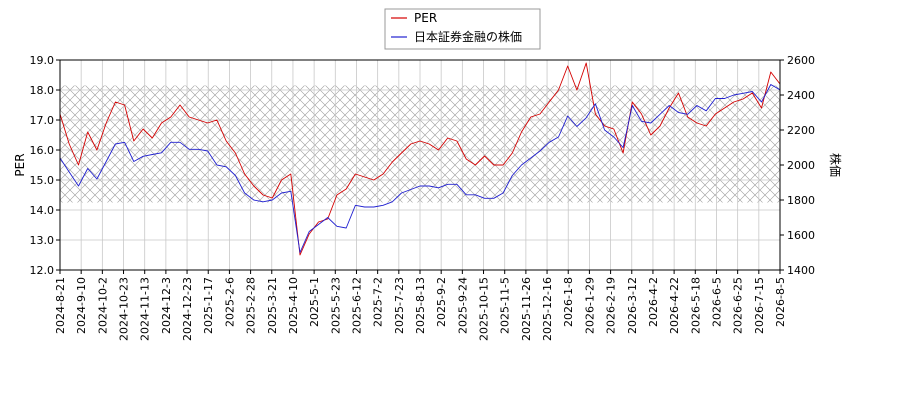 Image resolution: width=900 pixels, height=400 pixels. What do you see at coordinates (801, 270) in the screenshot?
I see `y-right-tick-label: 1400` at bounding box center [801, 270].